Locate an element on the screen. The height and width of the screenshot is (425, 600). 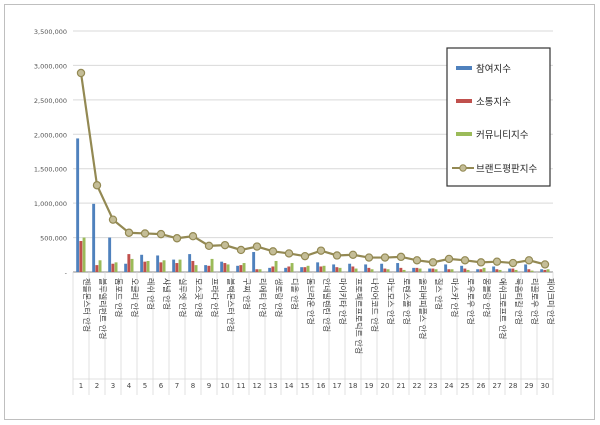
category-label: 레쉬 안경 is located at coordinates (151, 294).